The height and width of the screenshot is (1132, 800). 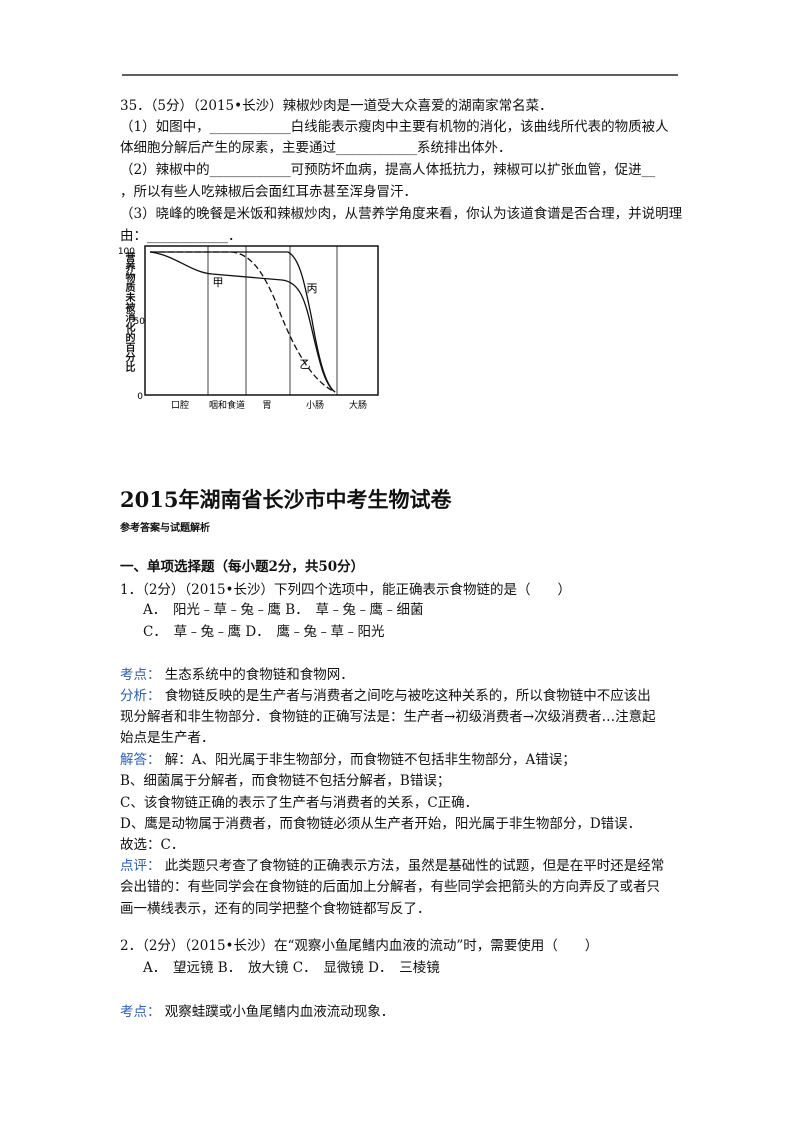 I want to click on answer-subtitle: 参考答案与试题解析, so click(x=165, y=528).